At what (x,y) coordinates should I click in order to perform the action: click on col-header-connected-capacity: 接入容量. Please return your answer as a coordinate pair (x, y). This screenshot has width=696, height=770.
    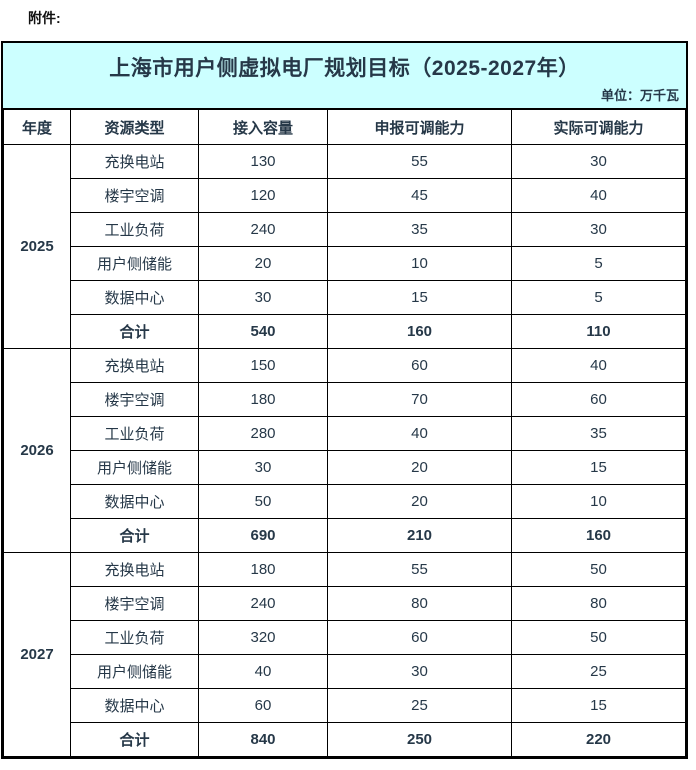
    Looking at the image, I should click on (263, 127).